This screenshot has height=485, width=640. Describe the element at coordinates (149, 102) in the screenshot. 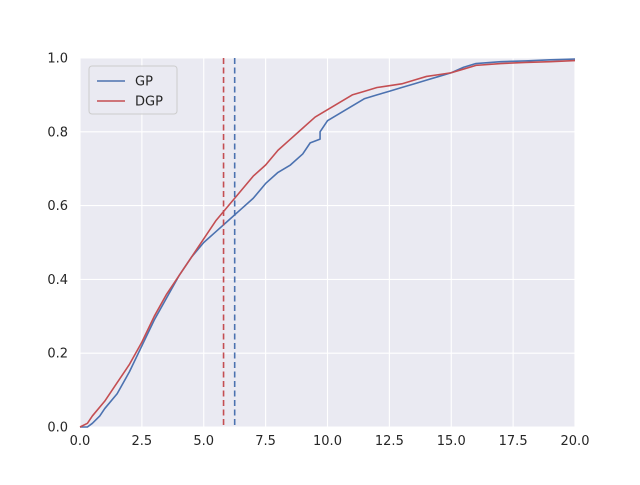

I see `legend-label-dgp: DGP` at that location.